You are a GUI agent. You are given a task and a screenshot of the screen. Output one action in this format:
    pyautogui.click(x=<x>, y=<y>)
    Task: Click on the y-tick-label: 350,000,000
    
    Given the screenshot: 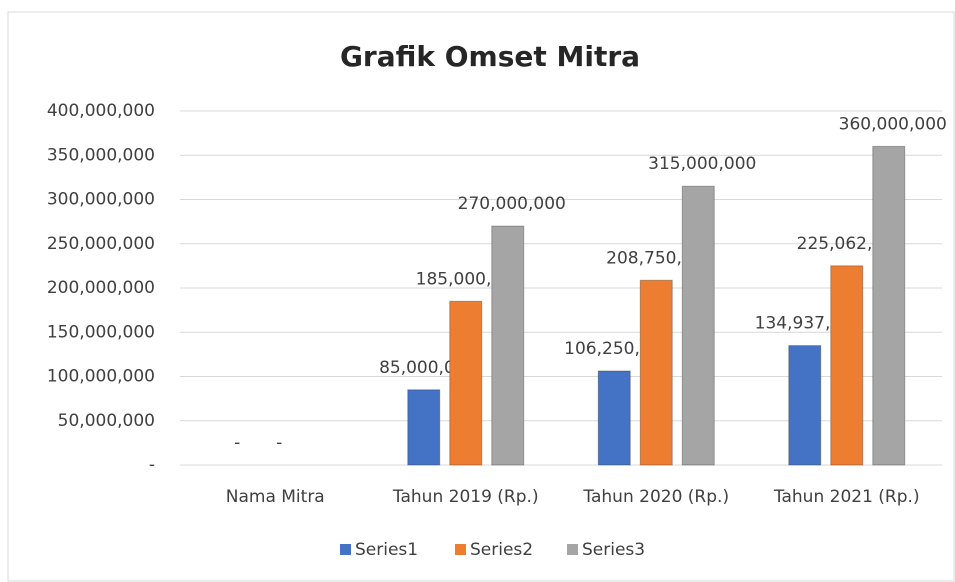 What is the action you would take?
    pyautogui.click(x=101, y=155)
    